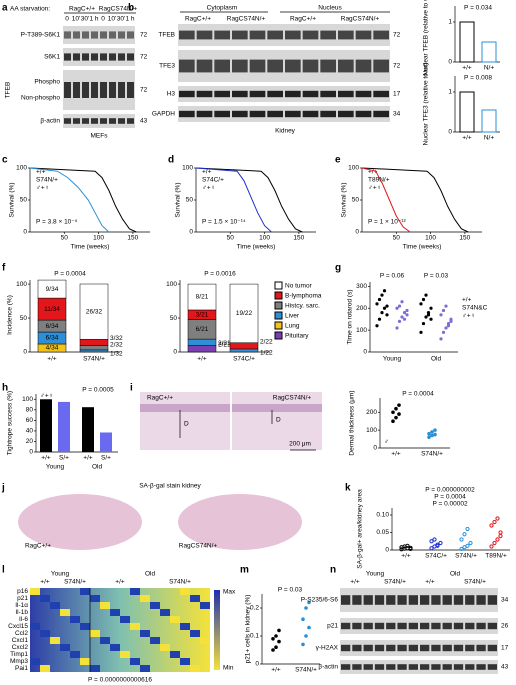 The width and height of the screenshot is (516, 685). I want to click on row-label: P-S235/6-S6, so click(320, 600).